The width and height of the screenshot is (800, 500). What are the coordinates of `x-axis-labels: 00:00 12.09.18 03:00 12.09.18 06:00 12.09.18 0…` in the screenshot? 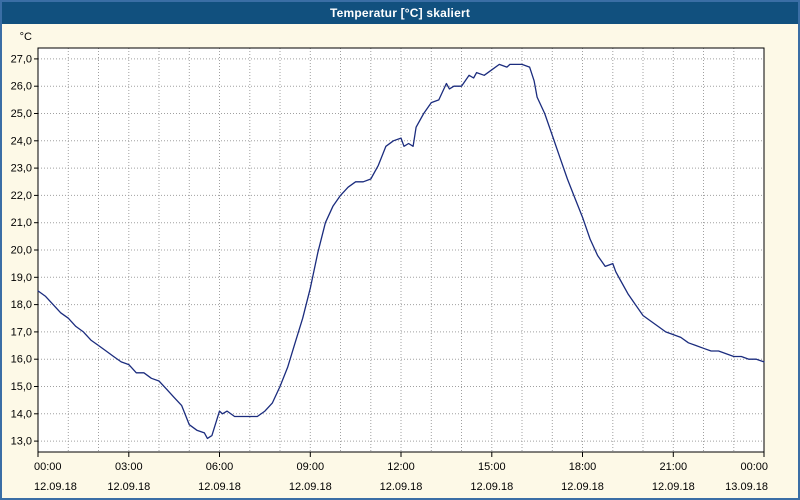 It's located at (401, 472).